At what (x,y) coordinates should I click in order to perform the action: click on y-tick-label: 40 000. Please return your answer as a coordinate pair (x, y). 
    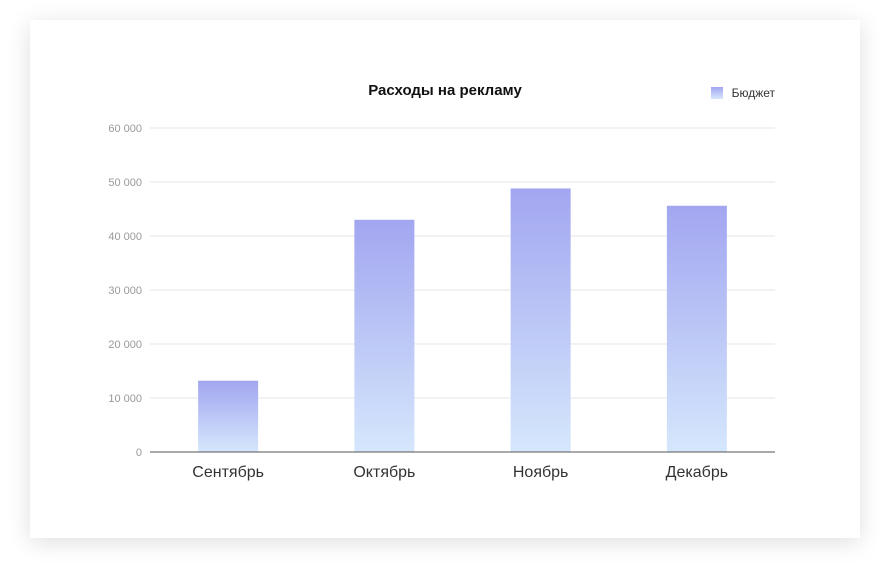
    Looking at the image, I should click on (125, 237).